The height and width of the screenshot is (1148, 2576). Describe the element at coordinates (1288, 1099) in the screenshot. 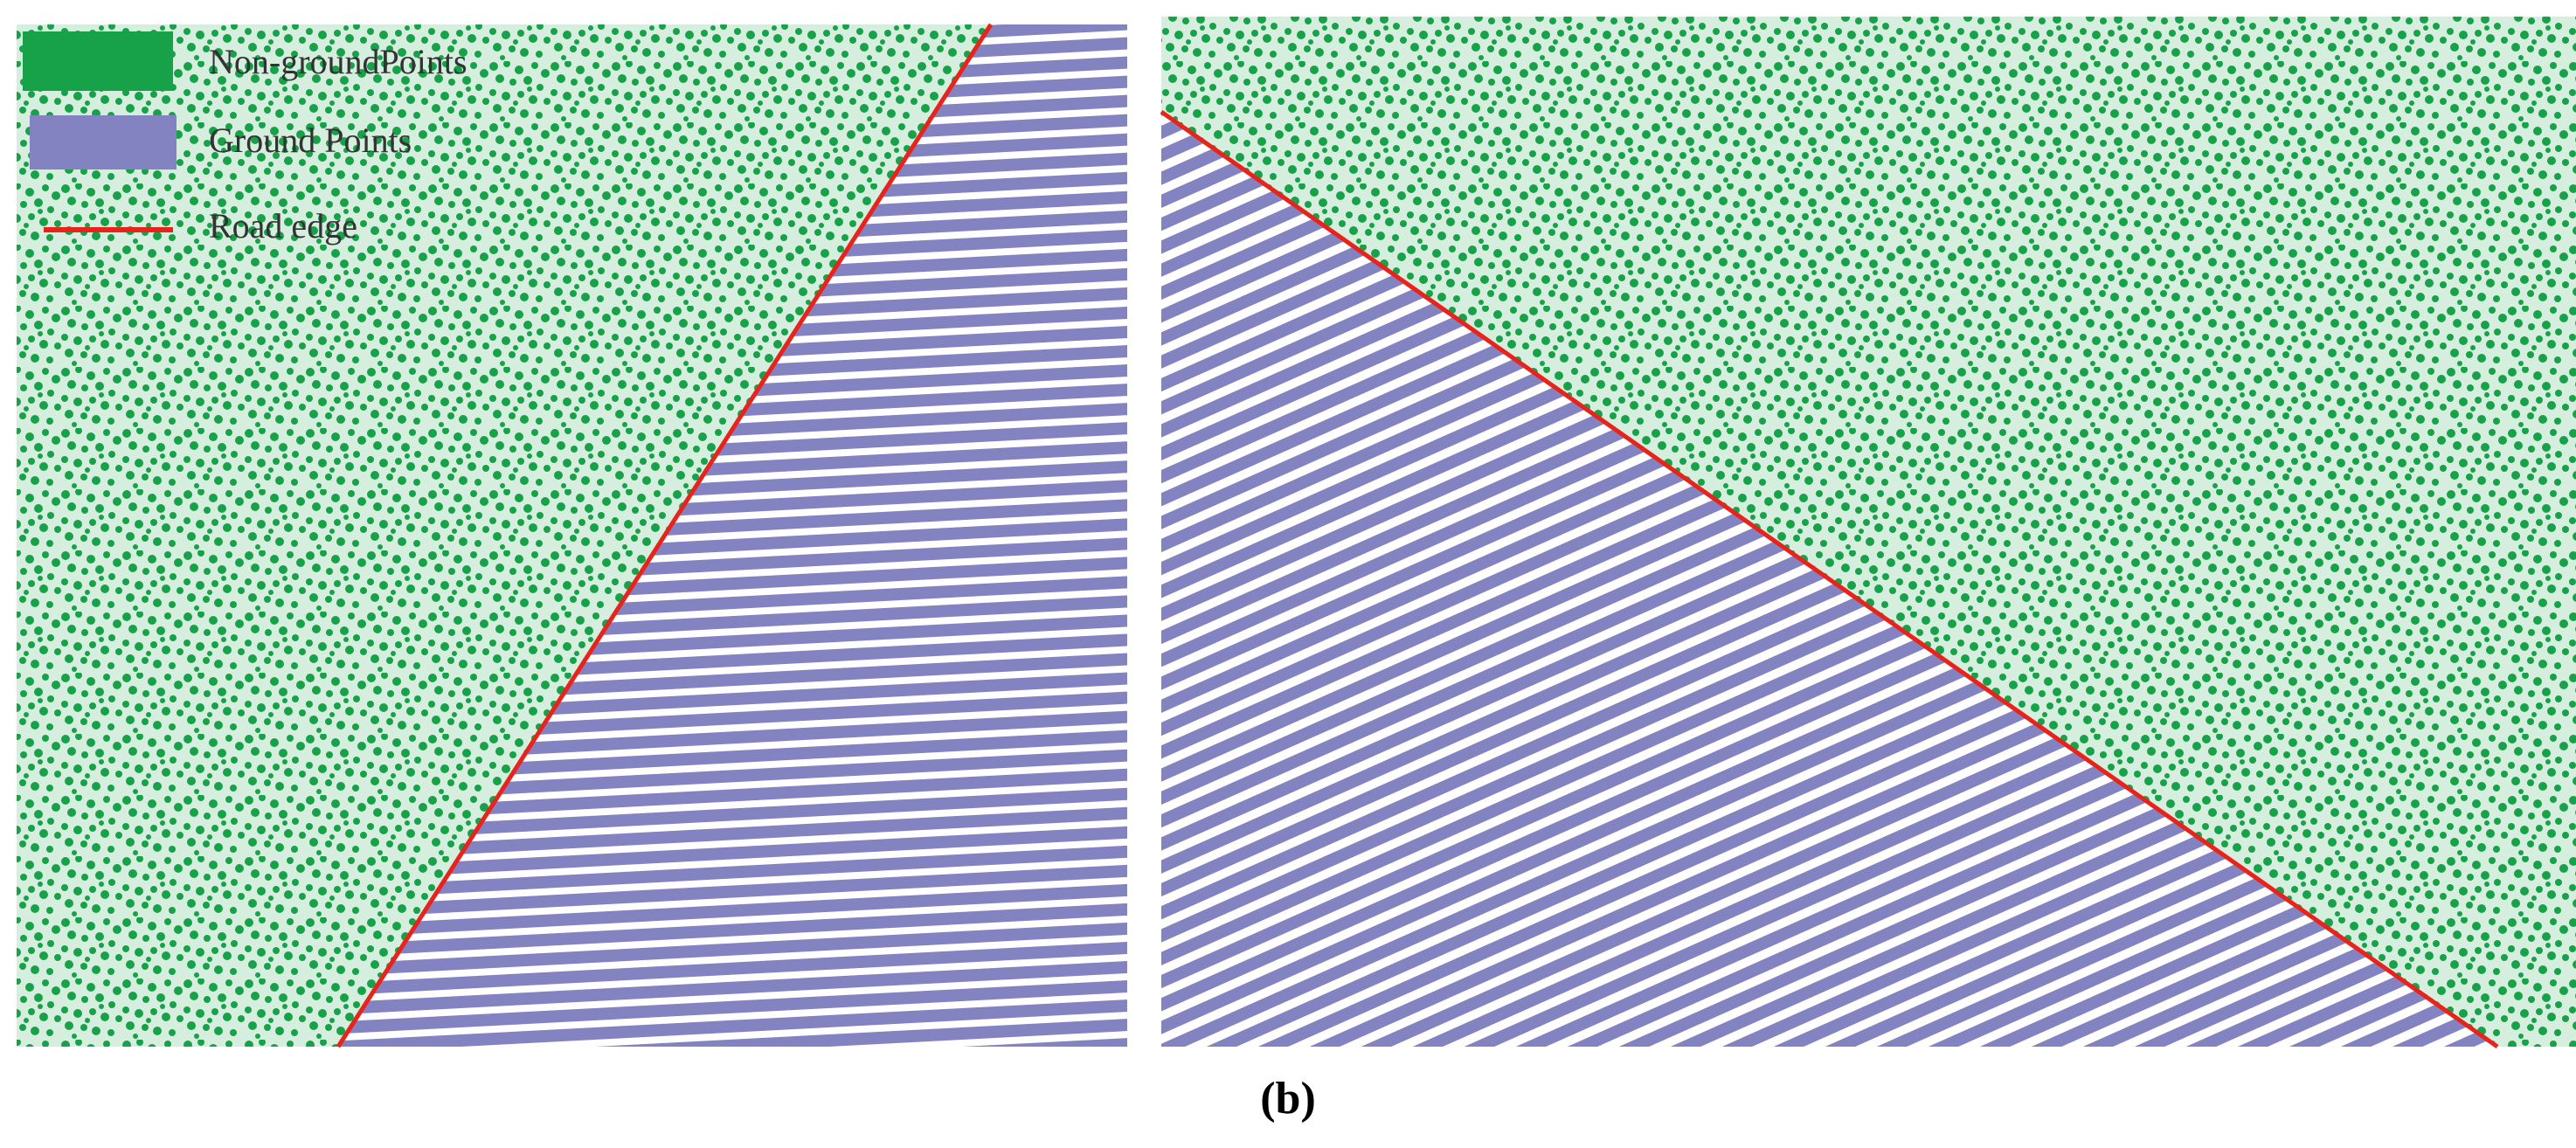

I see `caption: (b)` at that location.